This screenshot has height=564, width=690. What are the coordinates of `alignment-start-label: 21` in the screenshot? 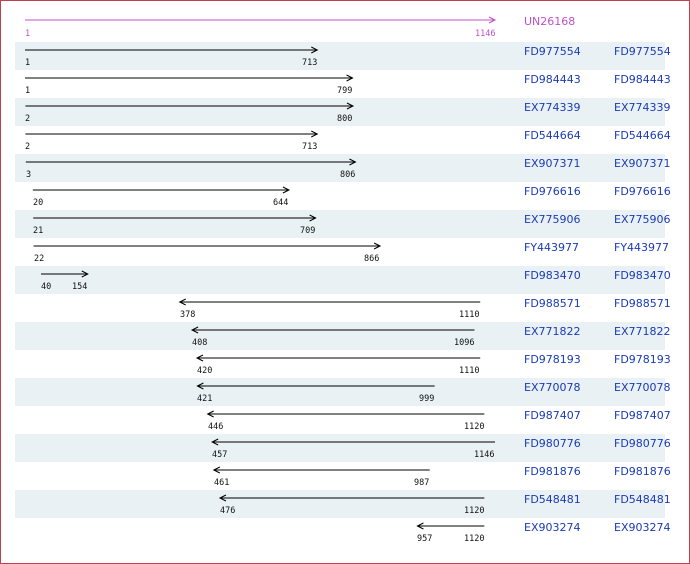 It's located at (38, 231).